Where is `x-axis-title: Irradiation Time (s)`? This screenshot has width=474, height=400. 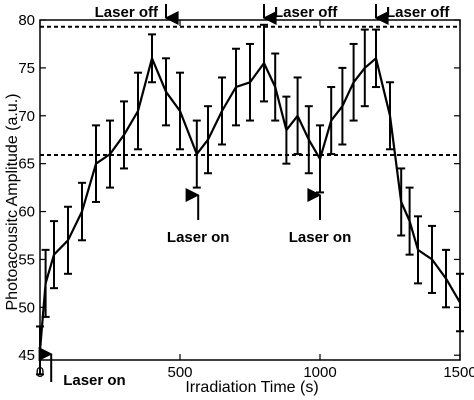
x-axis-title: Irradiation Time (s) is located at coordinates (251, 387).